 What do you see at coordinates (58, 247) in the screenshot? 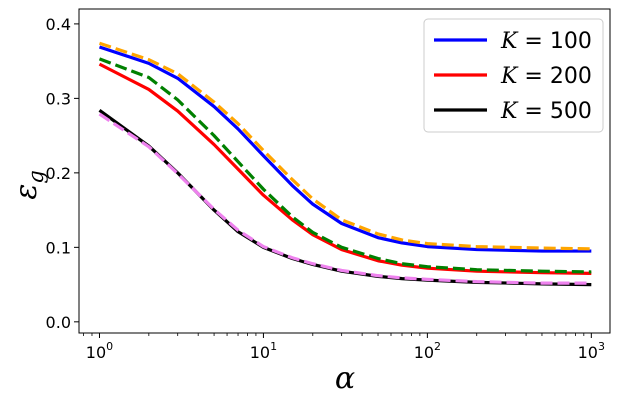
I see `y-tick-label: 0.1` at bounding box center [58, 247].